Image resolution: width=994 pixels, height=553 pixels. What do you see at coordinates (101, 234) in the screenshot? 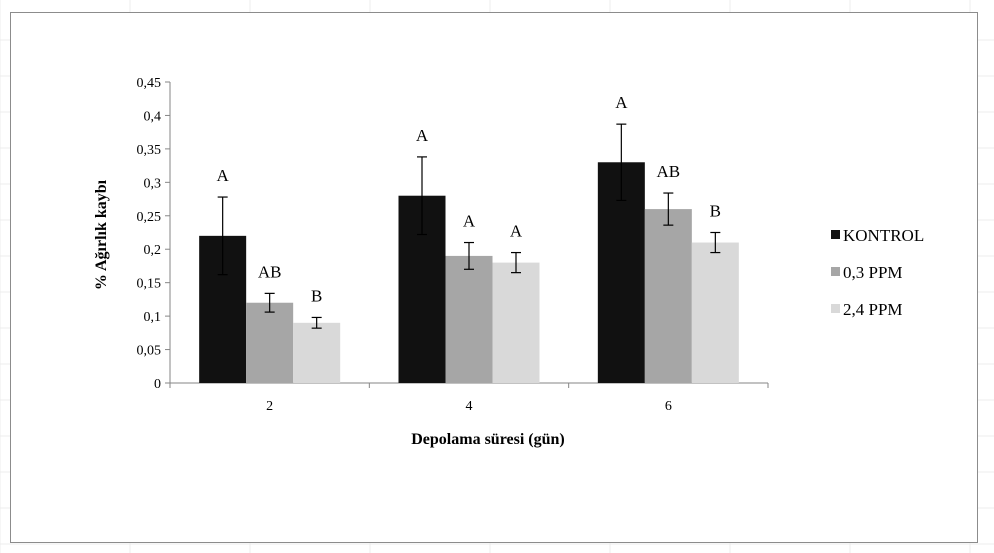
I see `y-axis-title: % Ağırlık kaybı` at bounding box center [101, 234].